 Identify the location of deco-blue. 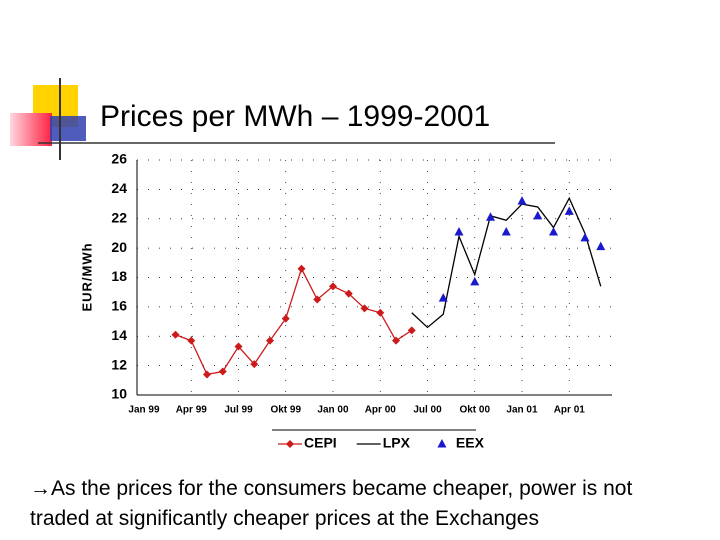
(68, 128).